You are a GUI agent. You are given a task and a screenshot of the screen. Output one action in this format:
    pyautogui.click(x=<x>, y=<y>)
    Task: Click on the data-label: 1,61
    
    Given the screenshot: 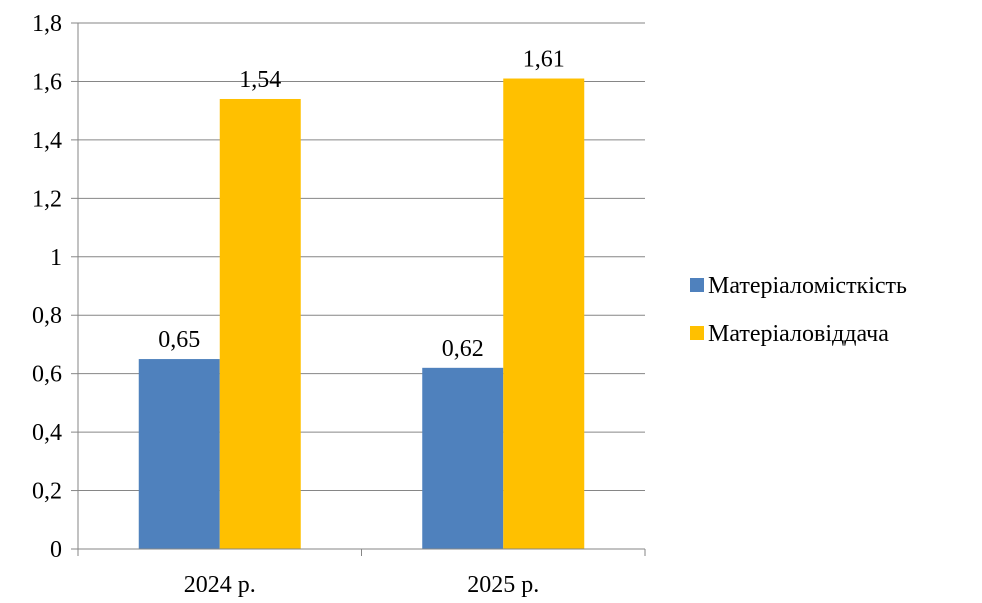 What is the action you would take?
    pyautogui.click(x=544, y=60)
    